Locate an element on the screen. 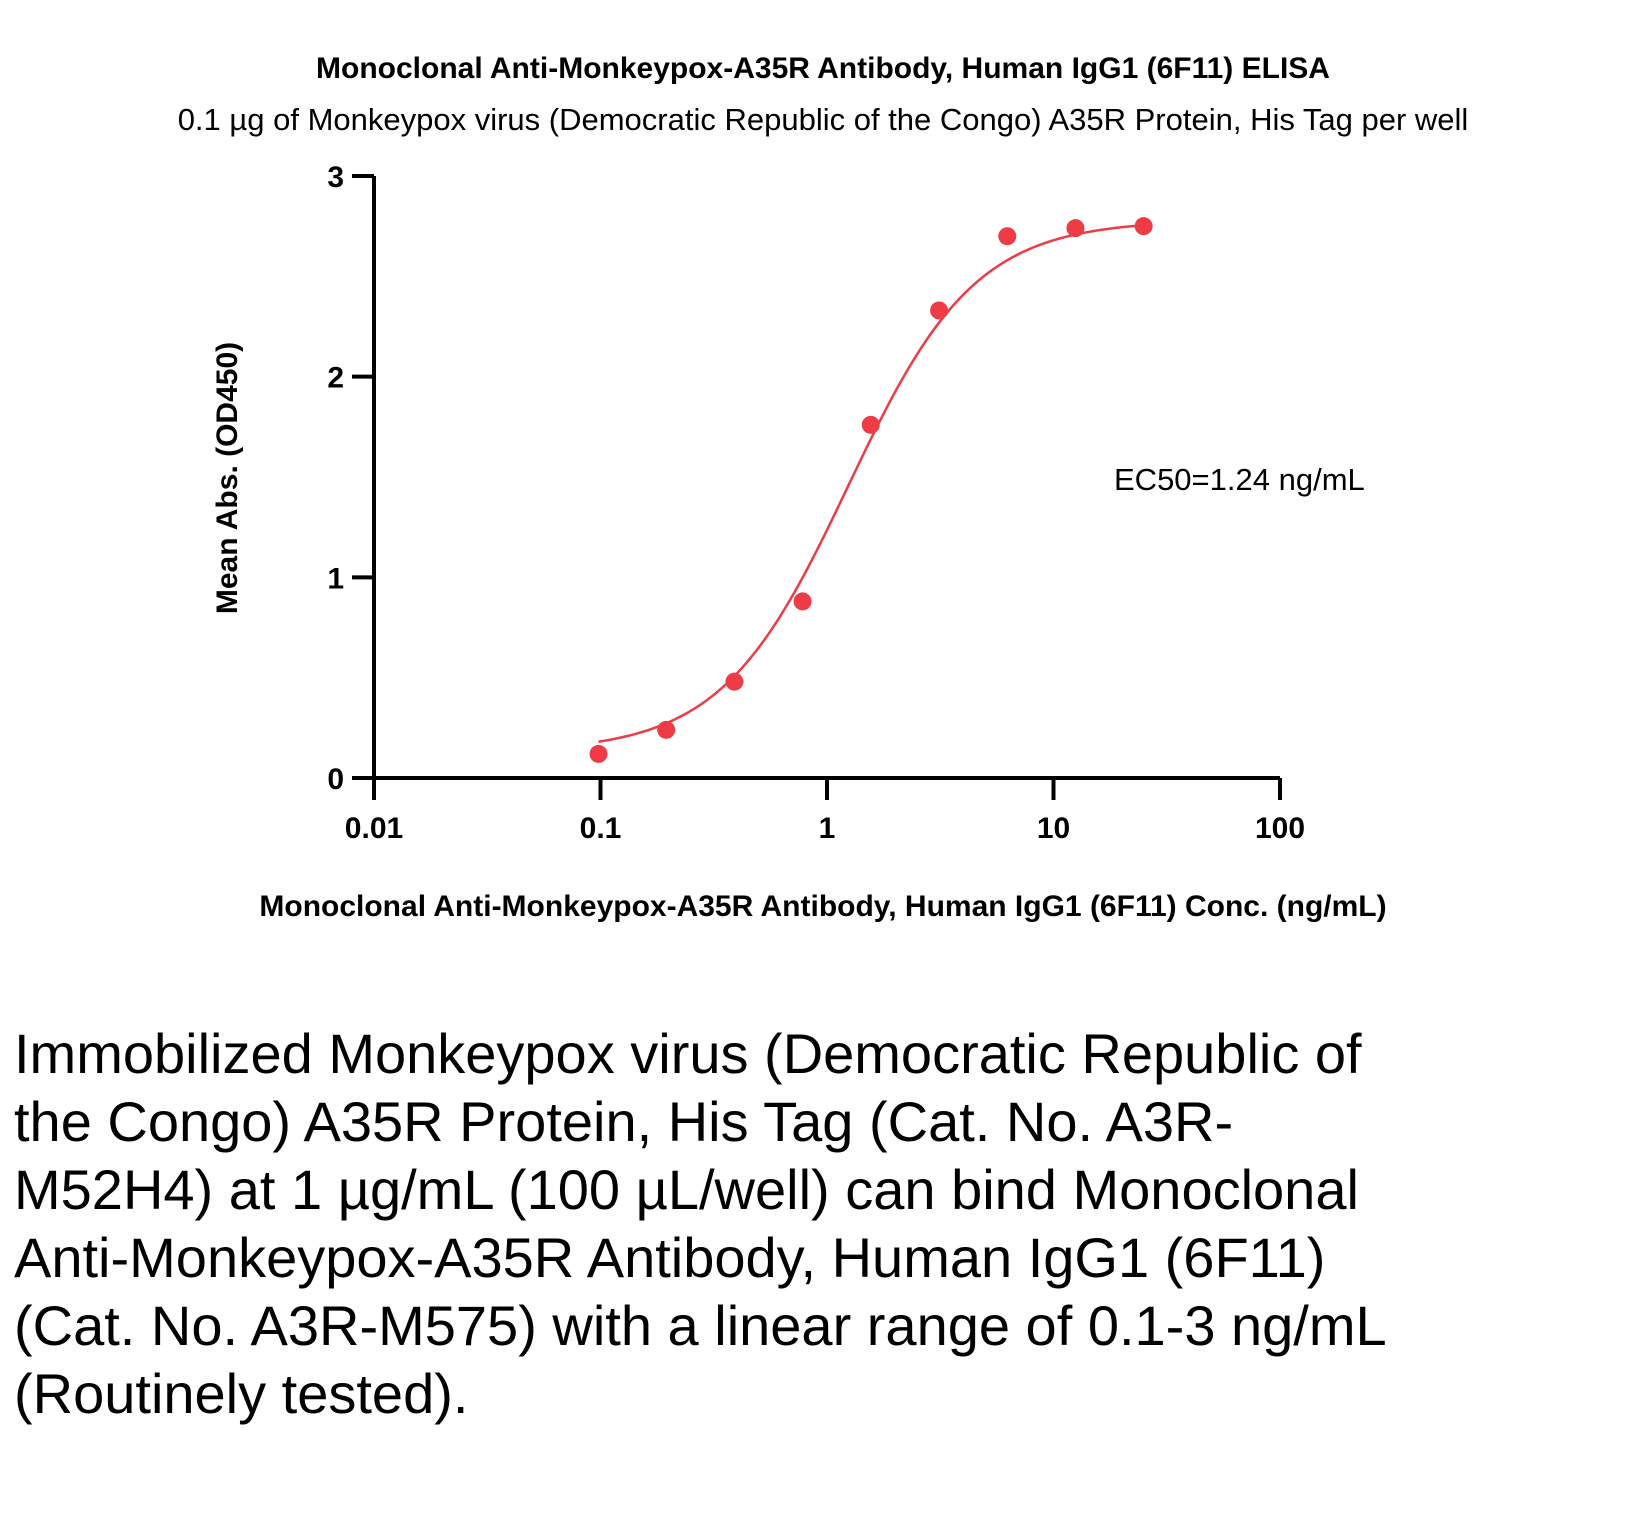 This screenshot has width=1647, height=1516. data-points is located at coordinates (871, 490).